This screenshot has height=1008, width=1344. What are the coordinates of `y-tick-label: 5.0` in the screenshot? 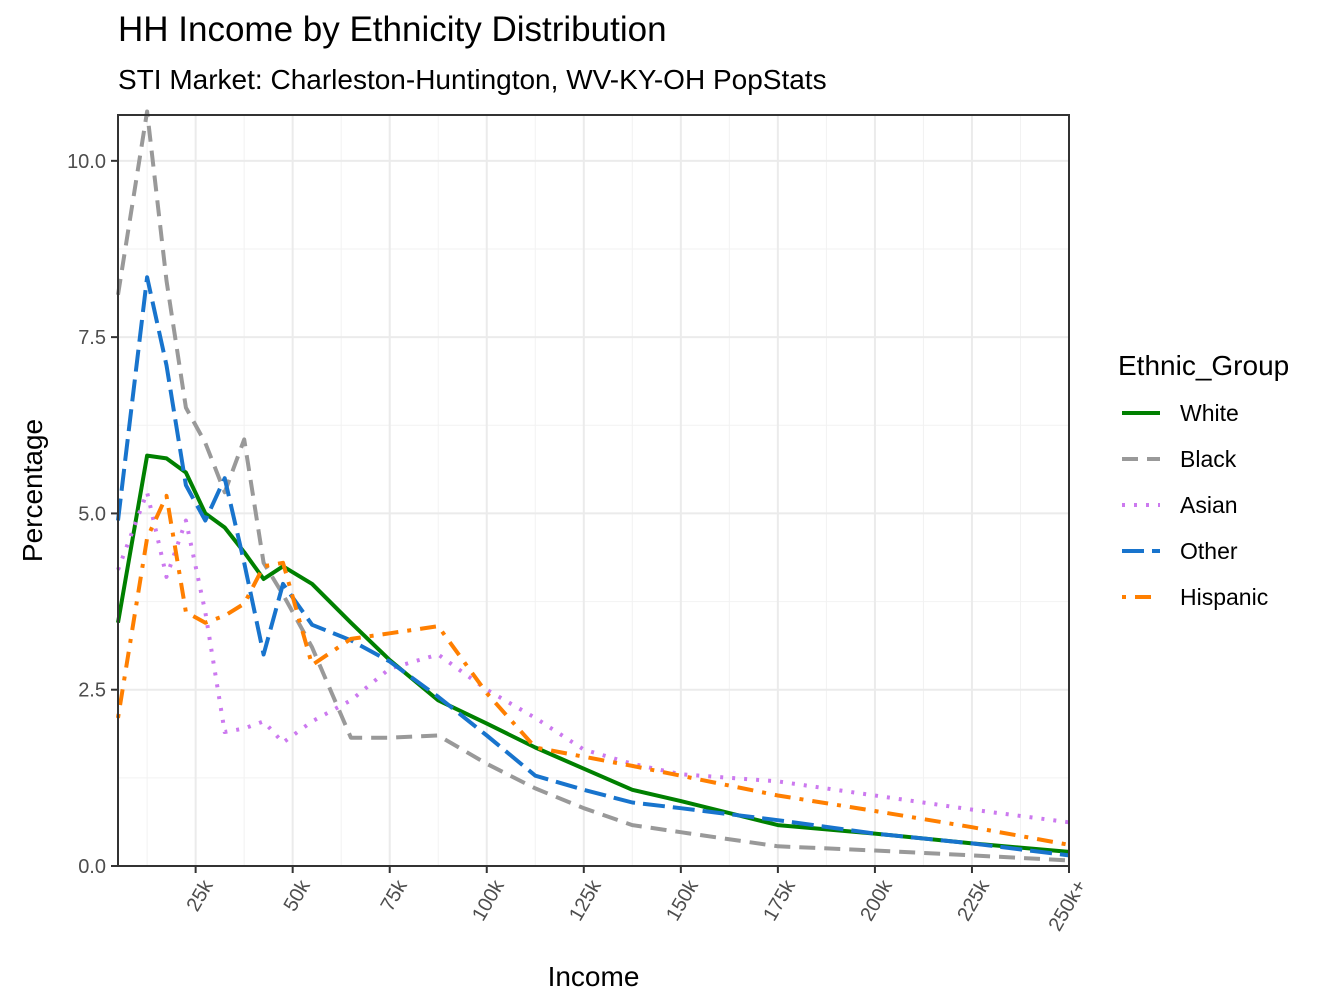 It's located at (92, 514).